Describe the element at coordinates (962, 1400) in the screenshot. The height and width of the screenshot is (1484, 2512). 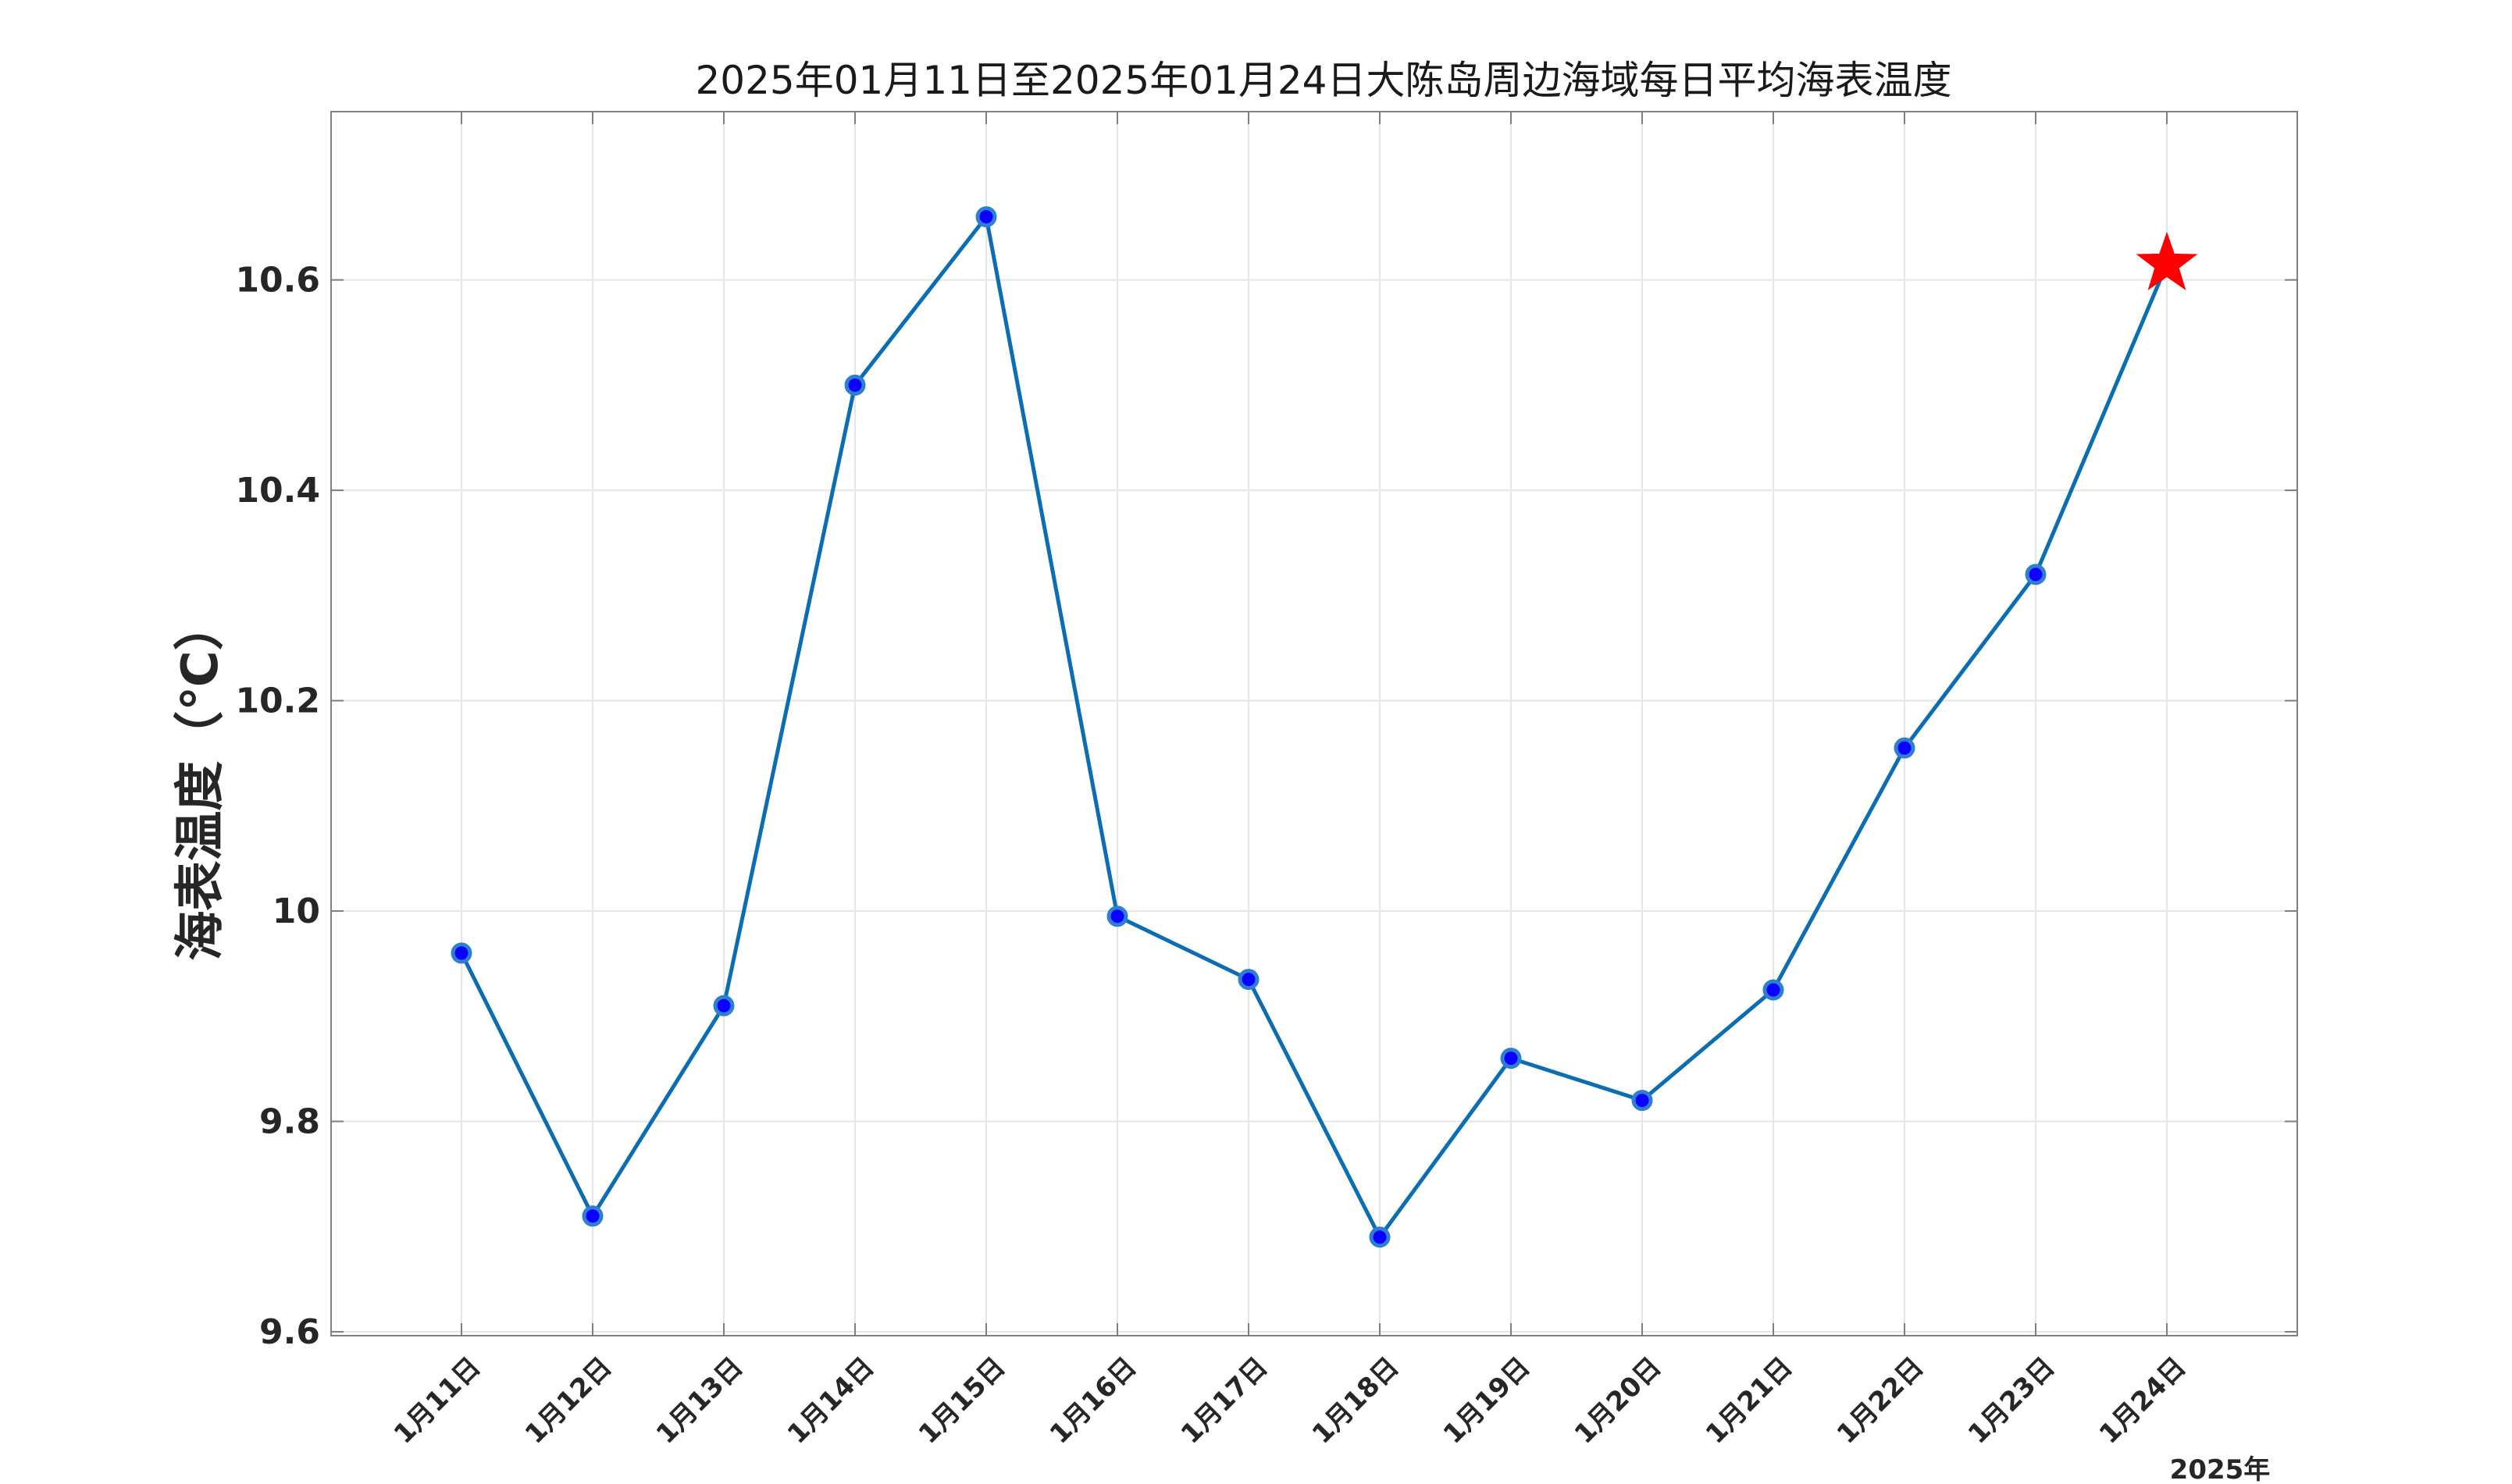
I see `x-tick-label: 1月15日` at that location.